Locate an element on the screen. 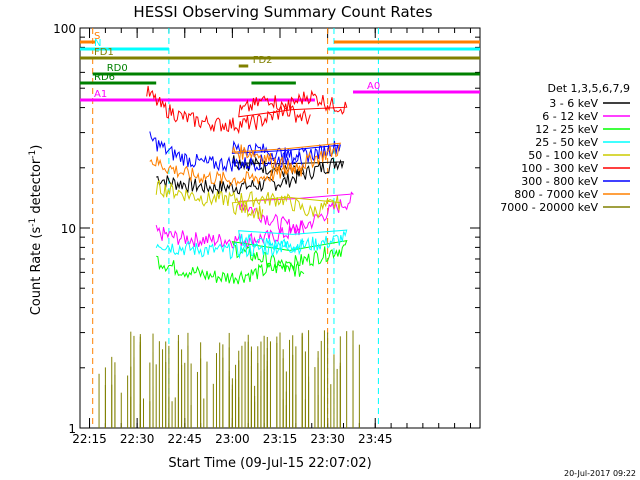 The width and height of the screenshot is (640, 480). state-label-a0: A0 is located at coordinates (373, 86).